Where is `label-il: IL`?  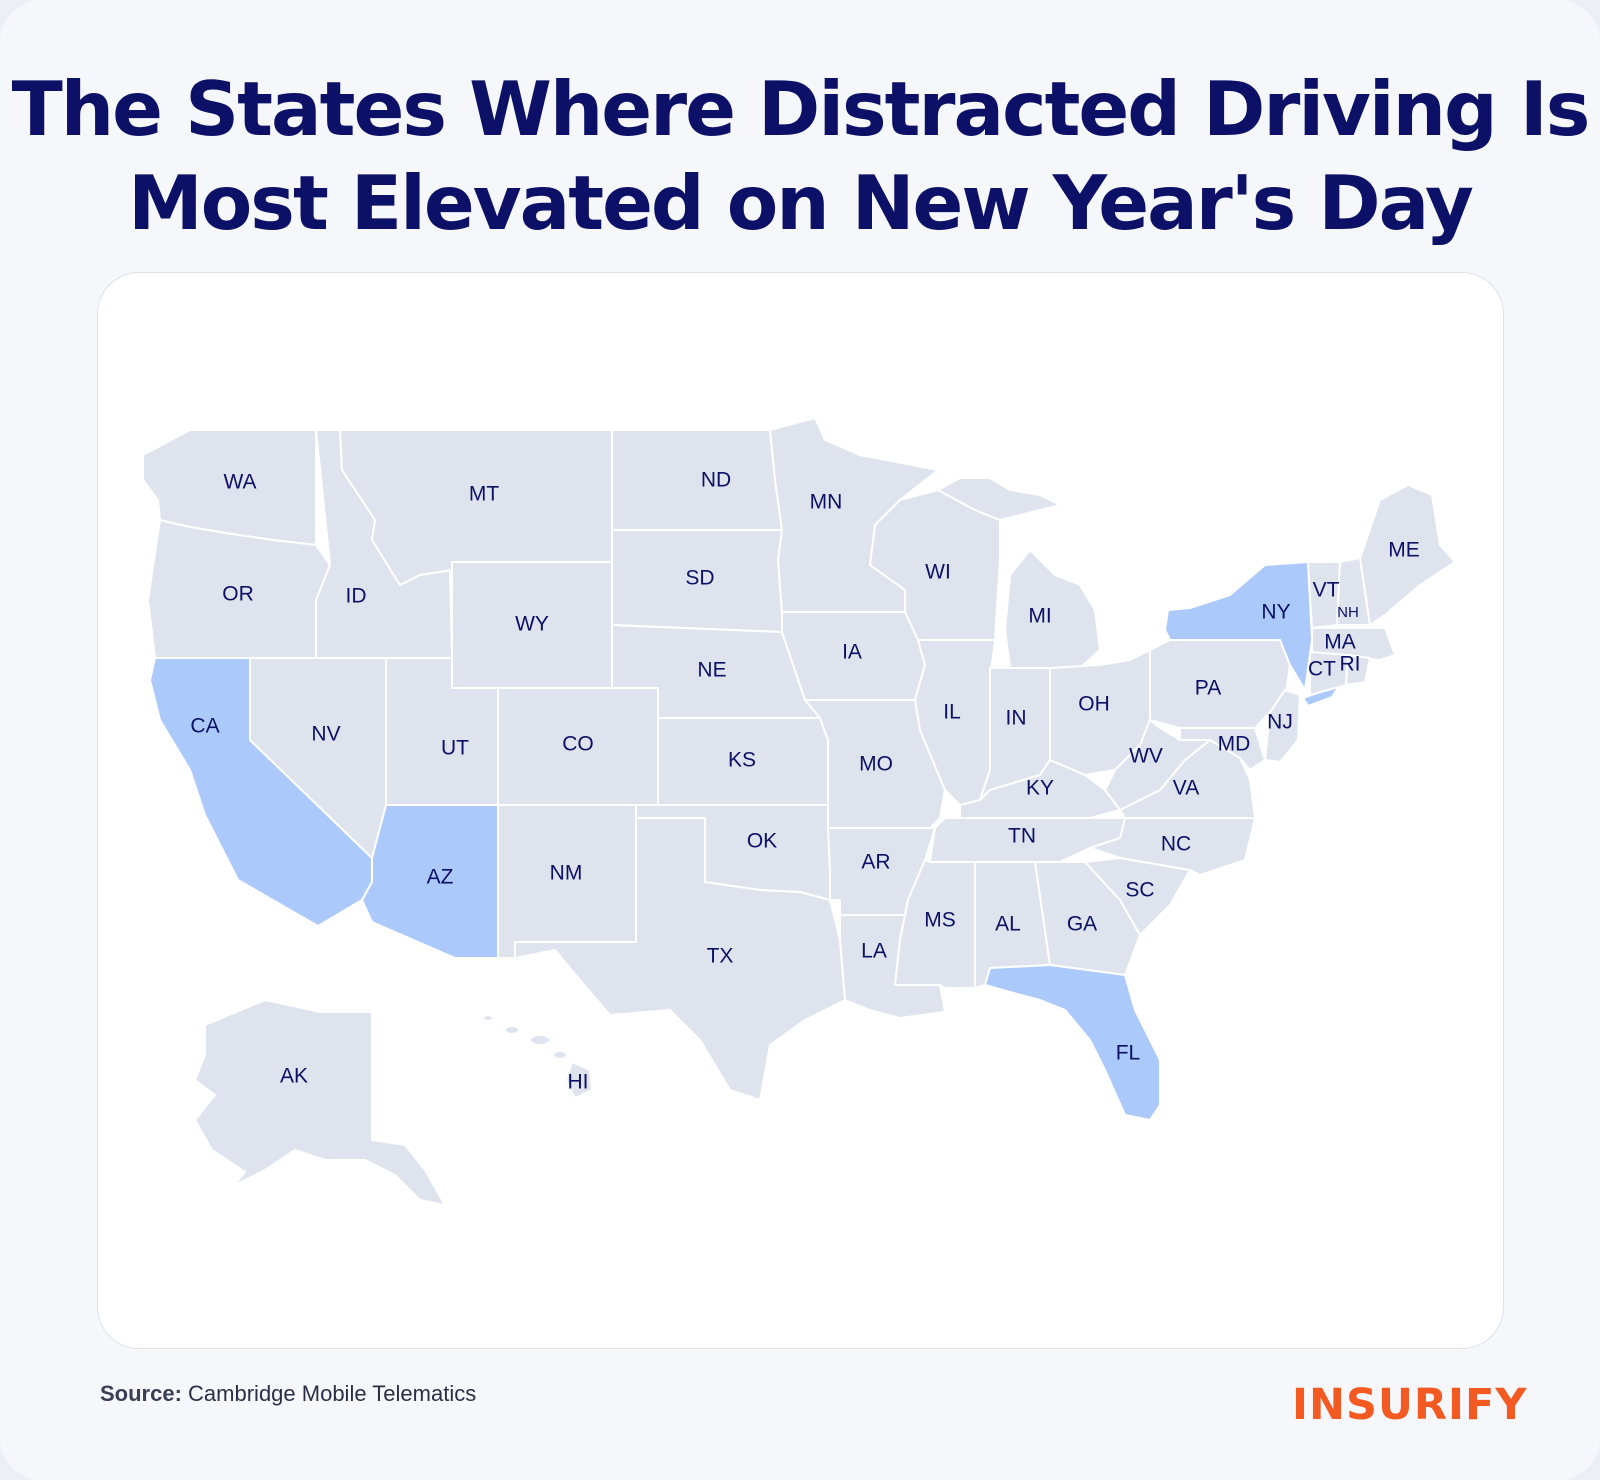 label-il: IL is located at coordinates (952, 712).